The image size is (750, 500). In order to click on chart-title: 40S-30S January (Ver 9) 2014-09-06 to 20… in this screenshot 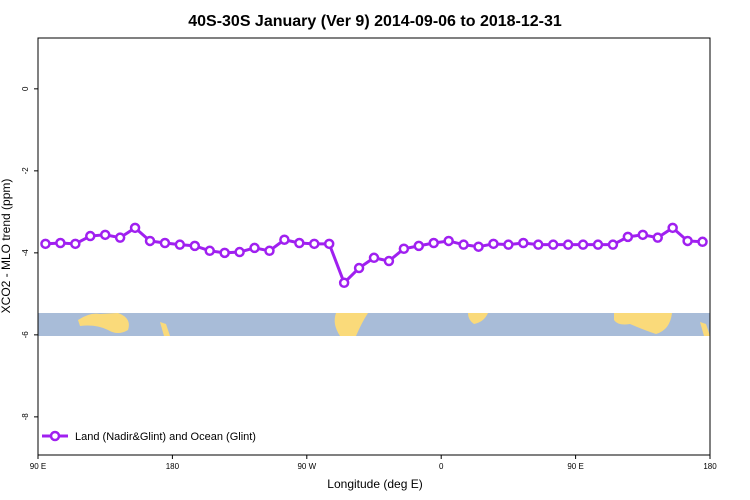, I will do `click(375, 21)`.